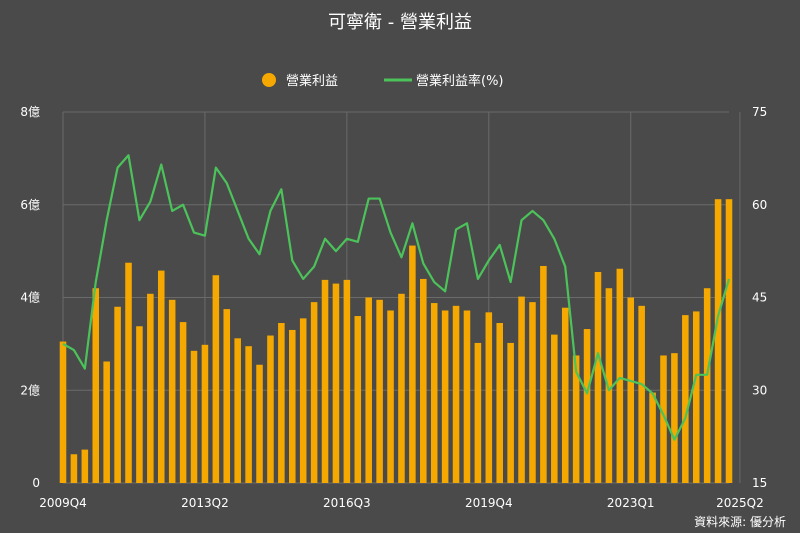 The image size is (800, 533). I want to click on legend-line-label: 營業利益率(%), so click(460, 81).